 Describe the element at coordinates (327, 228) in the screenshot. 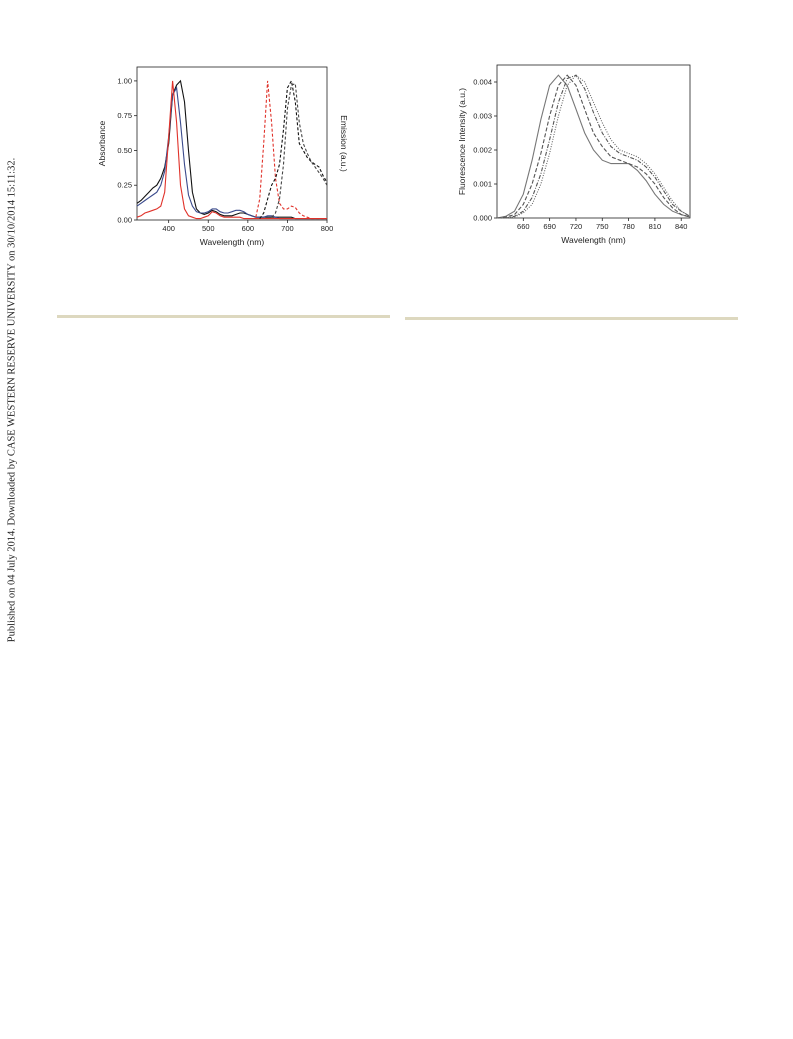

I see `x-tick-label: 800` at that location.